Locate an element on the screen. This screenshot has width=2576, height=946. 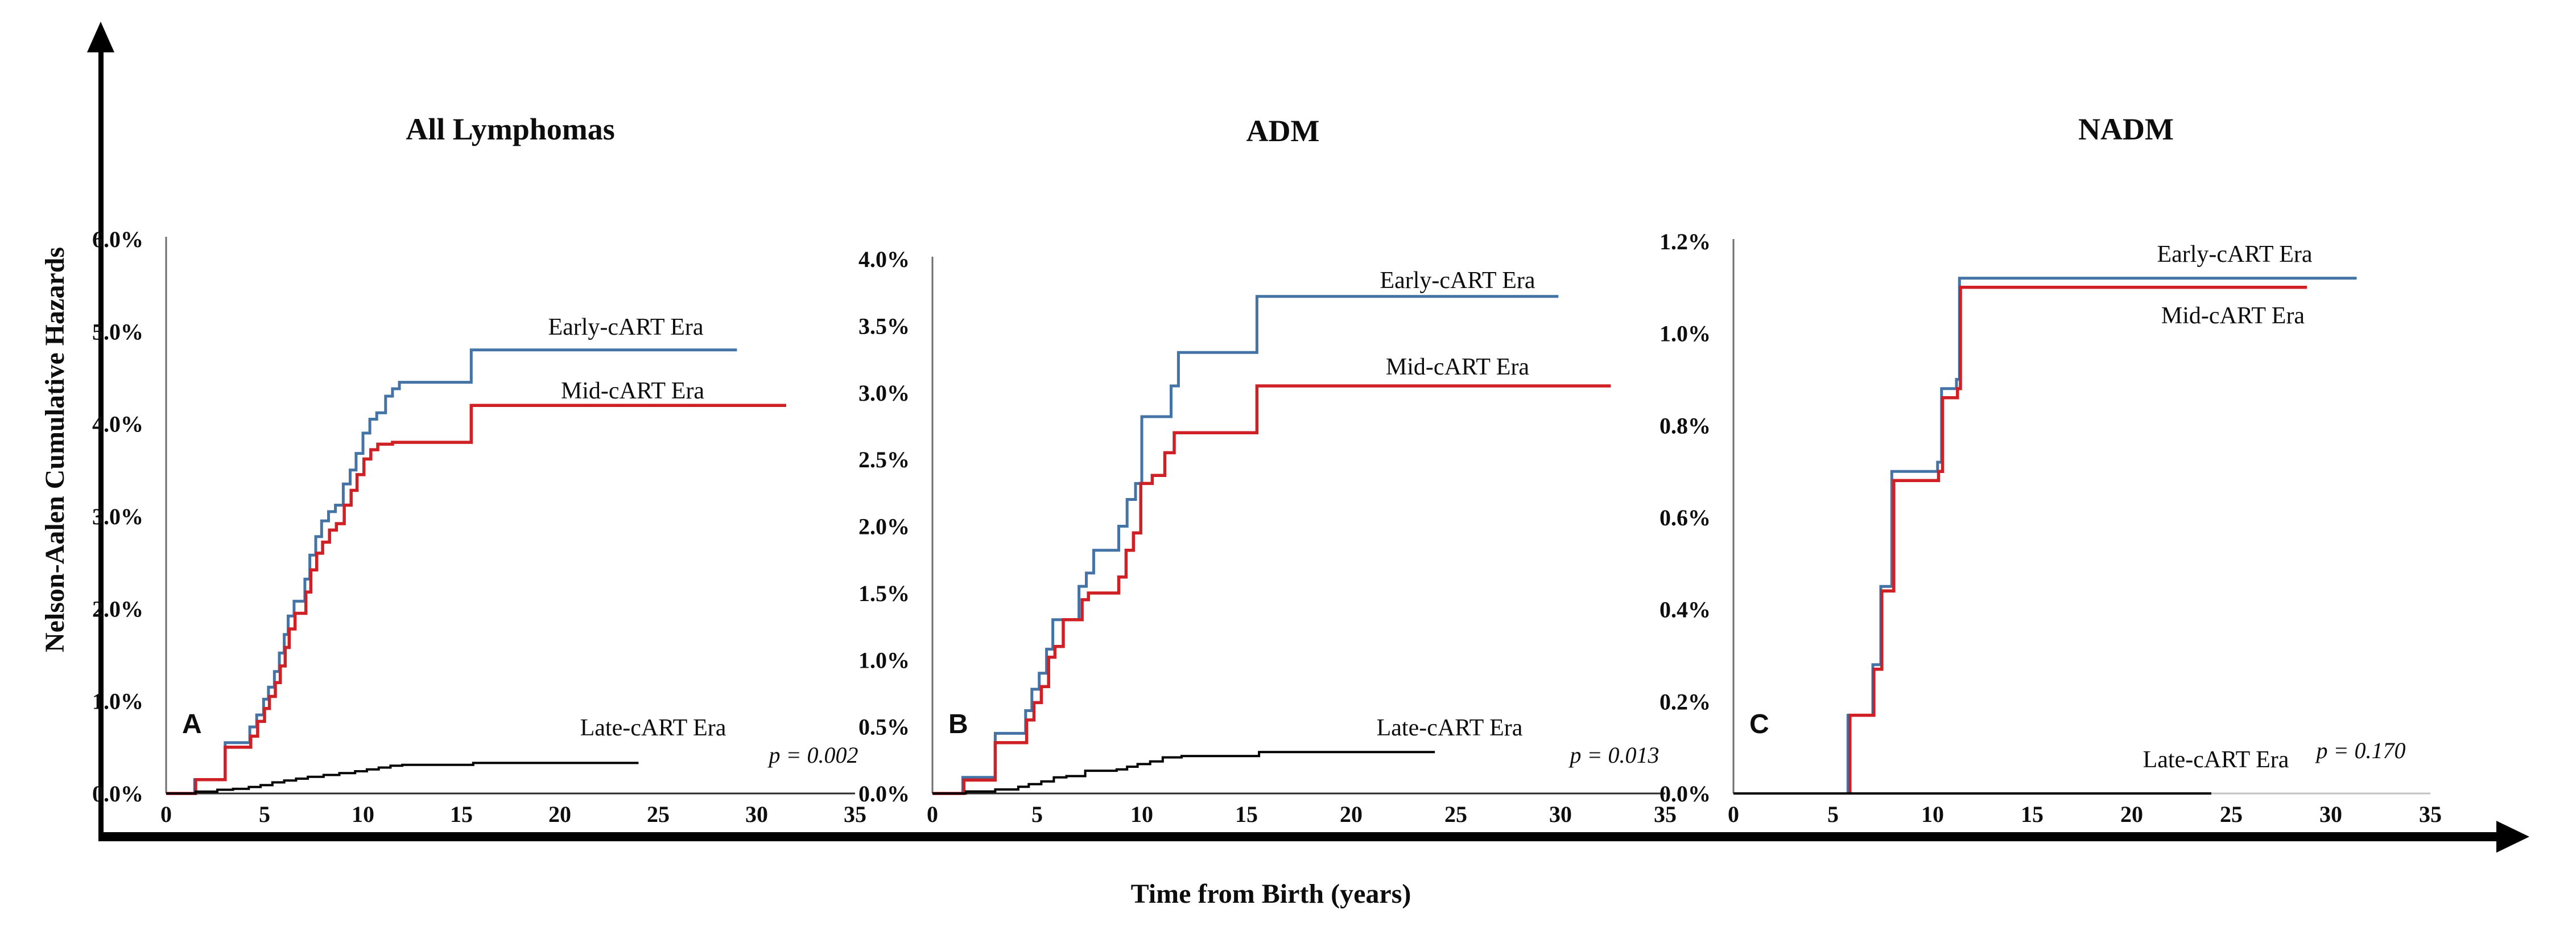
y-tick-label: 1.2% is located at coordinates (1685, 241).